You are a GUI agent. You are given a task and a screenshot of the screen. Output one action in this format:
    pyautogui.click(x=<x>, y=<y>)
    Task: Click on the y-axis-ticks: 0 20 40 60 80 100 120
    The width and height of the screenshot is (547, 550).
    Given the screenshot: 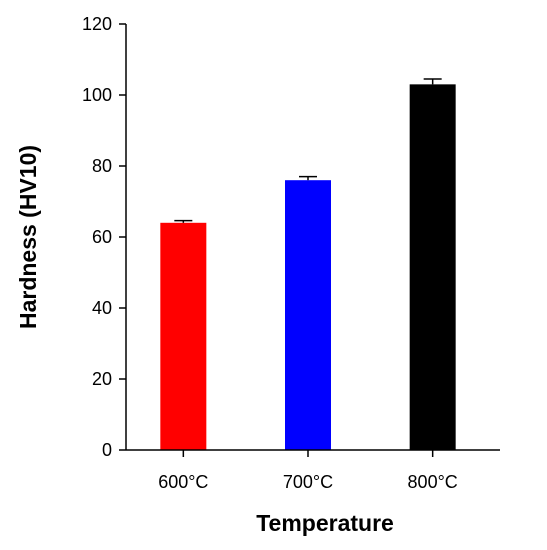 What is the action you would take?
    pyautogui.click(x=104, y=237)
    